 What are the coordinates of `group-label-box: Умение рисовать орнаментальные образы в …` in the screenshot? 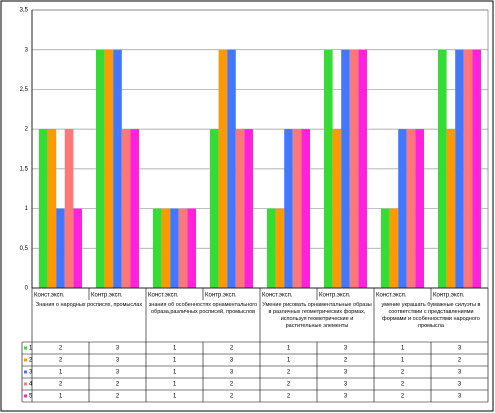 It's located at (317, 315).